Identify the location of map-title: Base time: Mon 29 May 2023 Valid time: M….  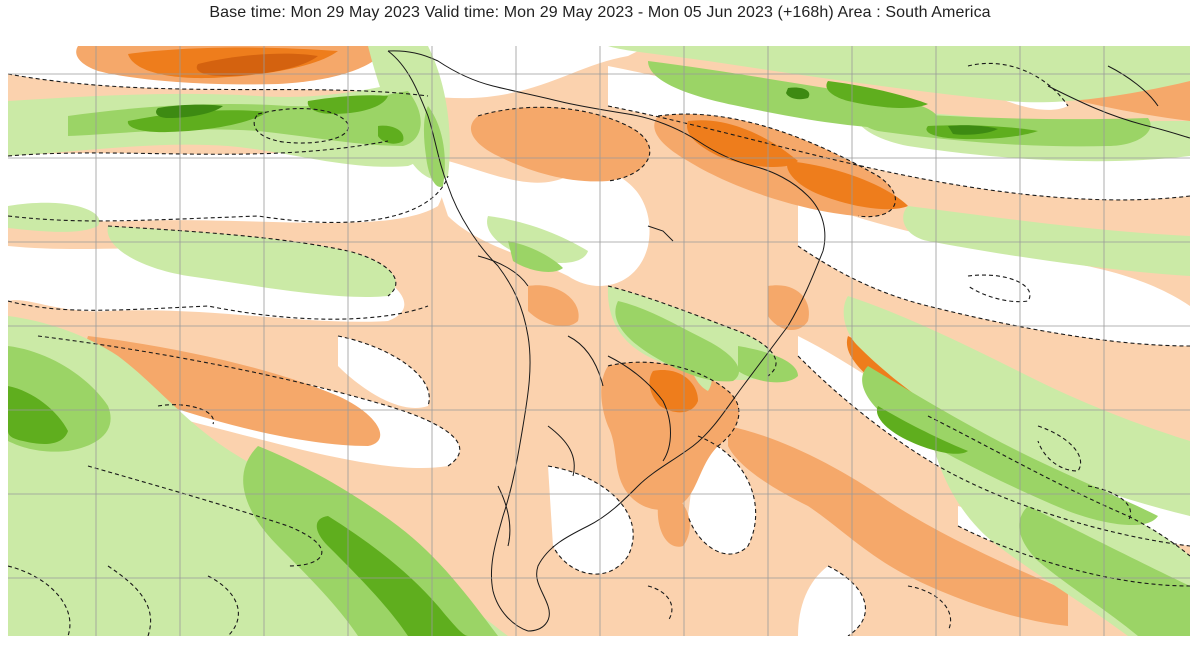
(600, 12).